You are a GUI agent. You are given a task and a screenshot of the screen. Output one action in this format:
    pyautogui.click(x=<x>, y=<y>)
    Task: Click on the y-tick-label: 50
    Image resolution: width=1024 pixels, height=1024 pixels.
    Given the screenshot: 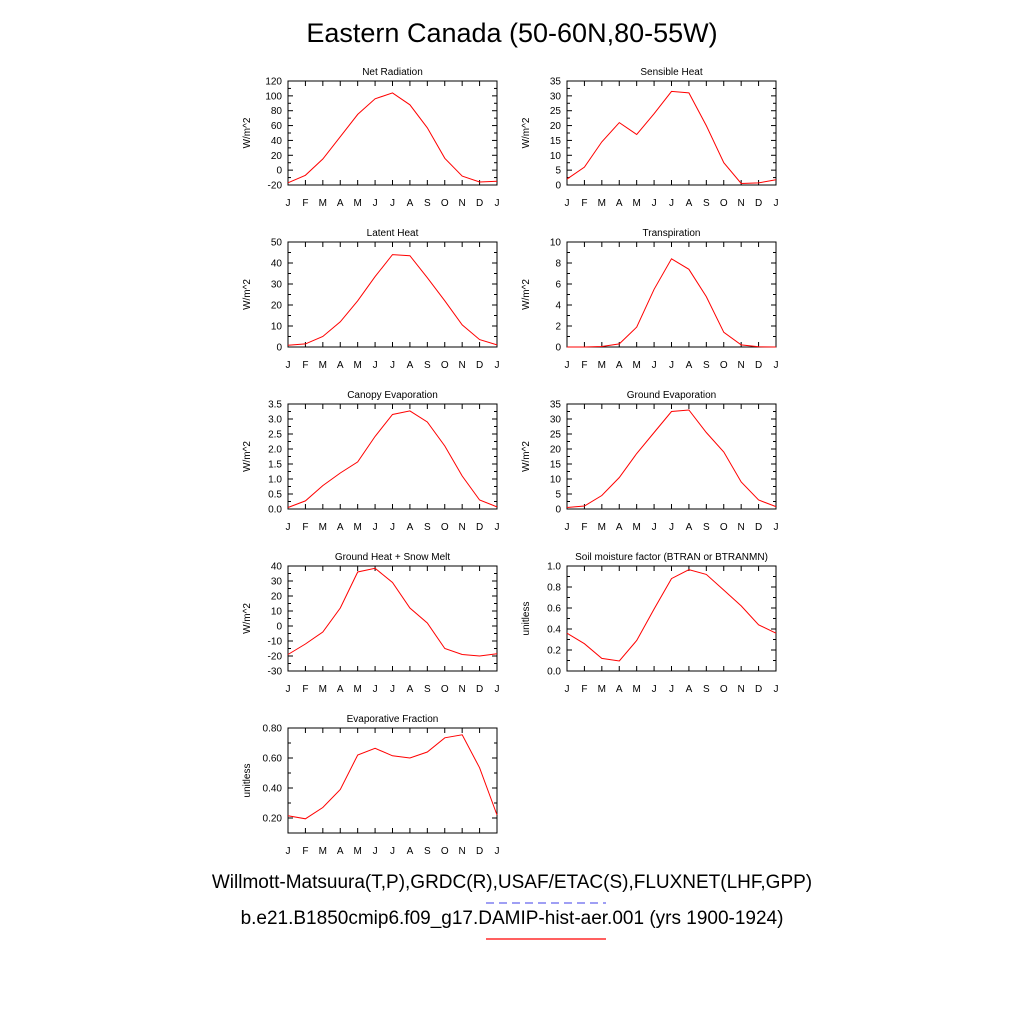 What is the action you would take?
    pyautogui.click(x=277, y=243)
    